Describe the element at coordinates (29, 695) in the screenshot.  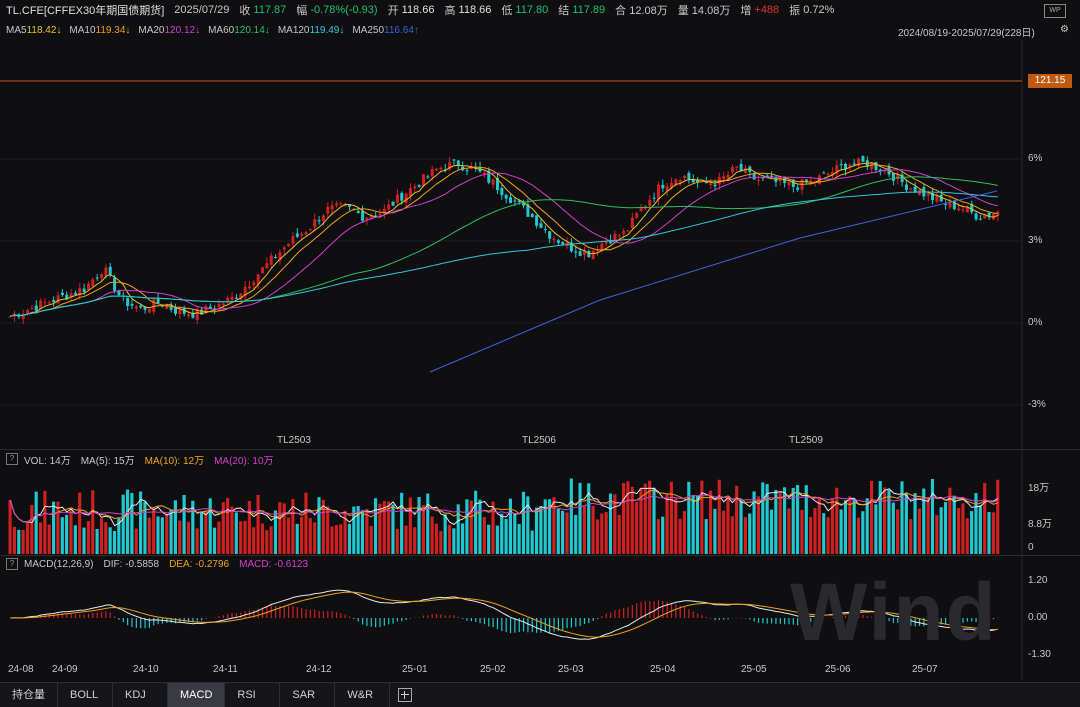
I see `tab-open-interest: 持仓量` at that location.